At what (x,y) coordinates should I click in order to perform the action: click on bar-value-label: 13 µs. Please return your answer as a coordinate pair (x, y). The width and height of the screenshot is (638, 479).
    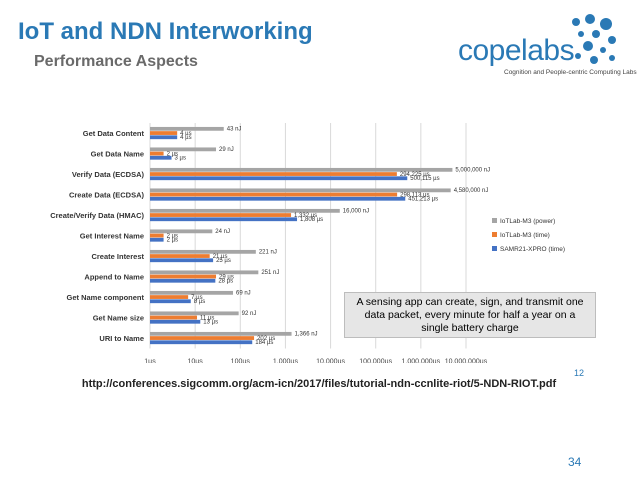
    Looking at the image, I should click on (210, 322).